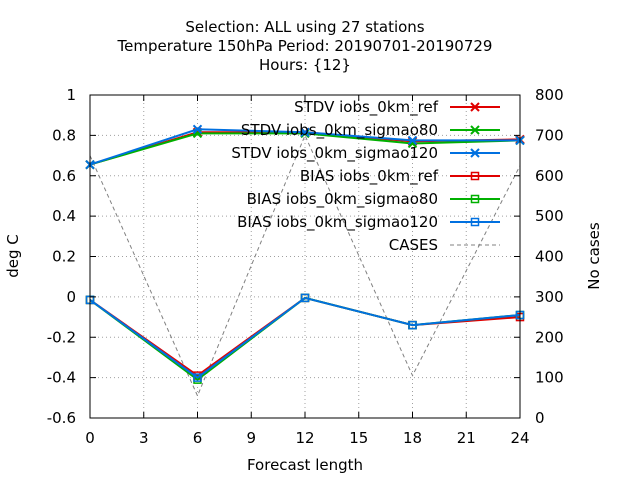 The height and width of the screenshot is (480, 640). I want to click on legend-item: STDV iobs_0km_sigmao80, so click(370, 130).